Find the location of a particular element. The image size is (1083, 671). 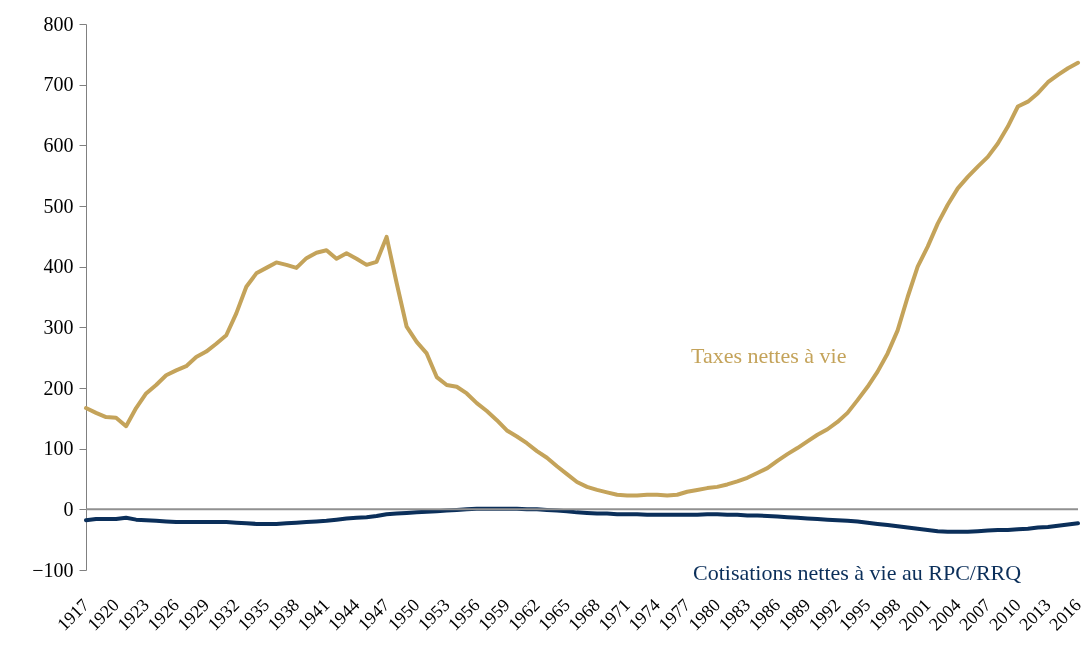

y-tick-label: 600 is located at coordinates (58, 144).